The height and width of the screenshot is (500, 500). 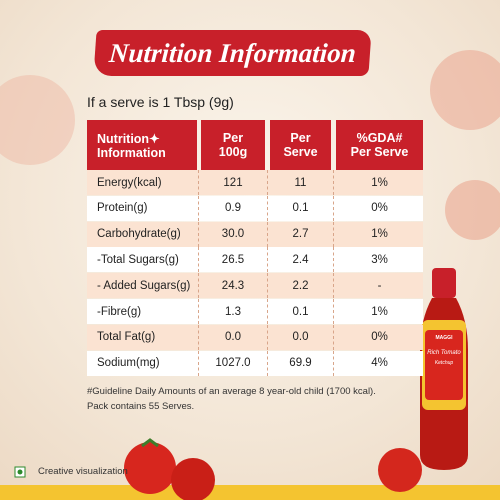 I want to click on table-row: - Added Sugars(g) 24.3 2.2 -, so click(x=255, y=286).